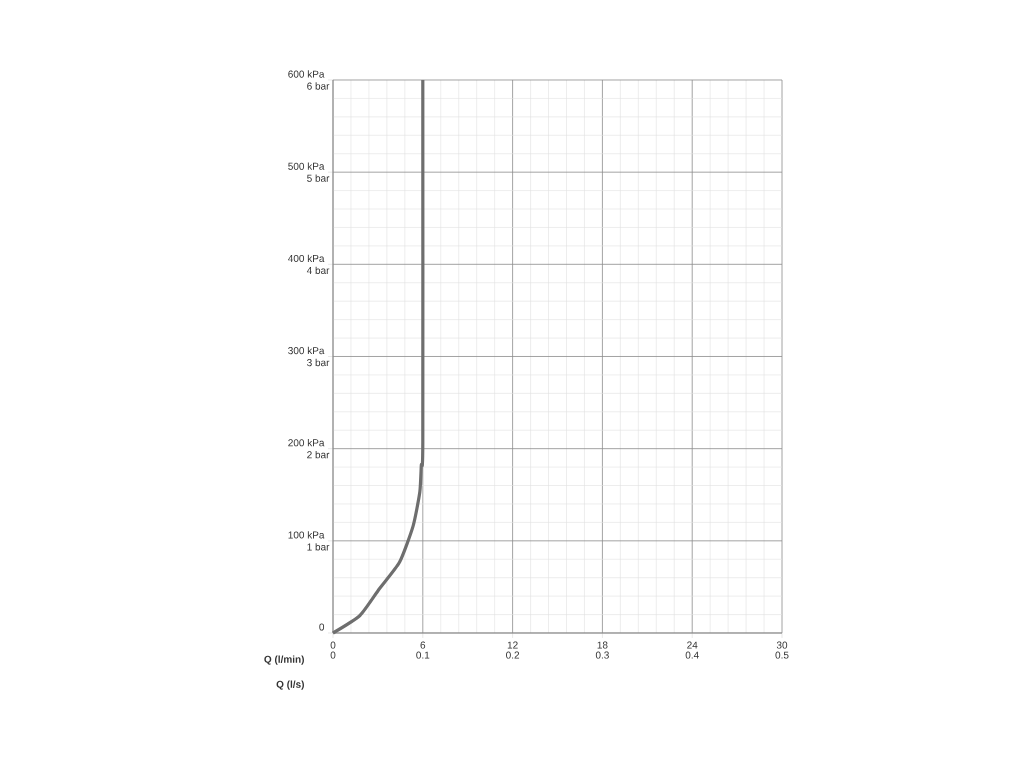 This screenshot has width=1024, height=768. Describe the element at coordinates (306, 258) in the screenshot. I see `y-tick-label: 400 kPa` at that location.